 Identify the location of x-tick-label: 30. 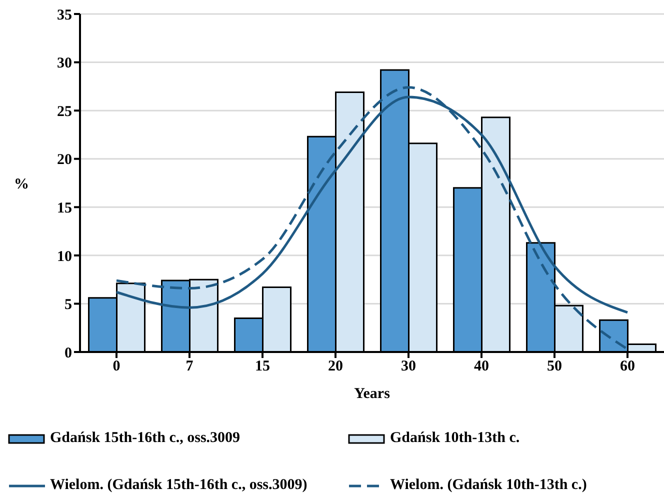
(408, 366).